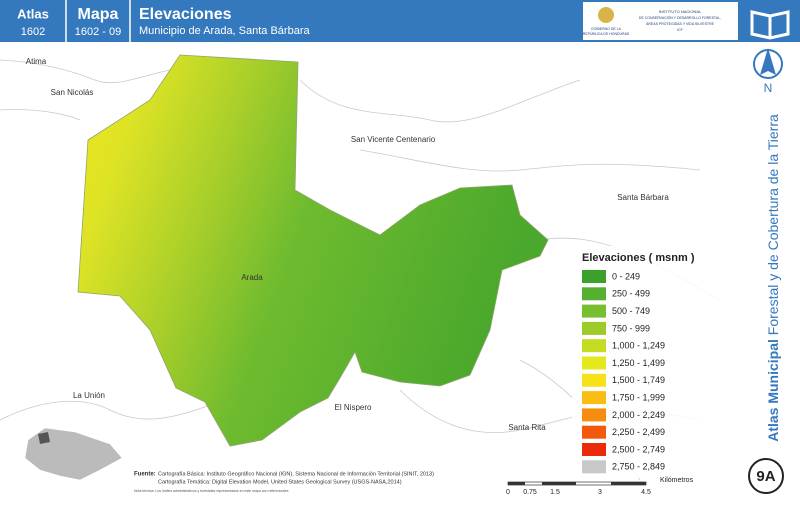 The image size is (800, 505). Describe the element at coordinates (252, 277) in the screenshot. I see `place-label: Arada` at that location.